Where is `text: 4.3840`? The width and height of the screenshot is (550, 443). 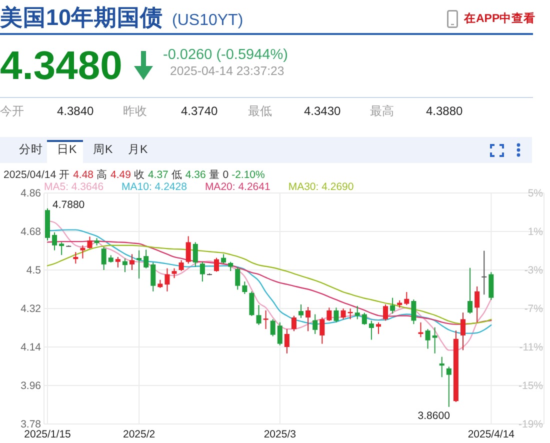 text: 4.3840 is located at coordinates (75, 111).